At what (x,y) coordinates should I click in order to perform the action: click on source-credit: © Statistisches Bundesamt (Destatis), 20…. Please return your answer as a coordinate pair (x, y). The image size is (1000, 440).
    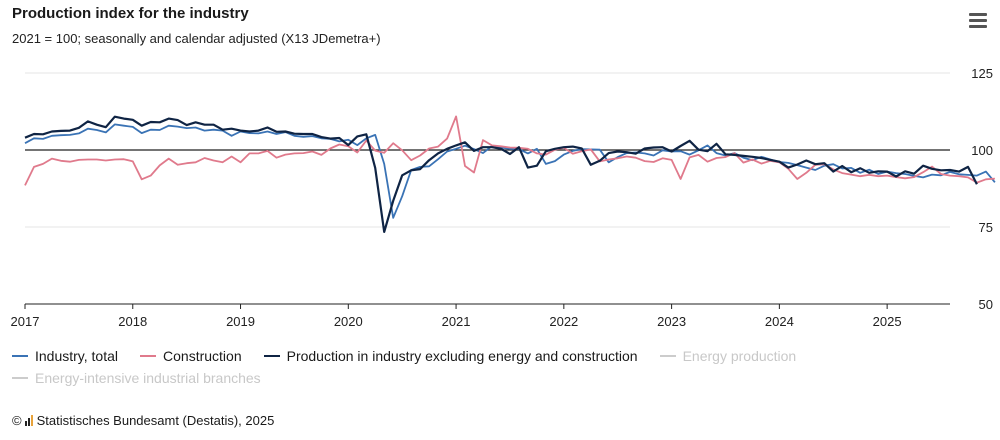
    Looking at the image, I should click on (143, 420).